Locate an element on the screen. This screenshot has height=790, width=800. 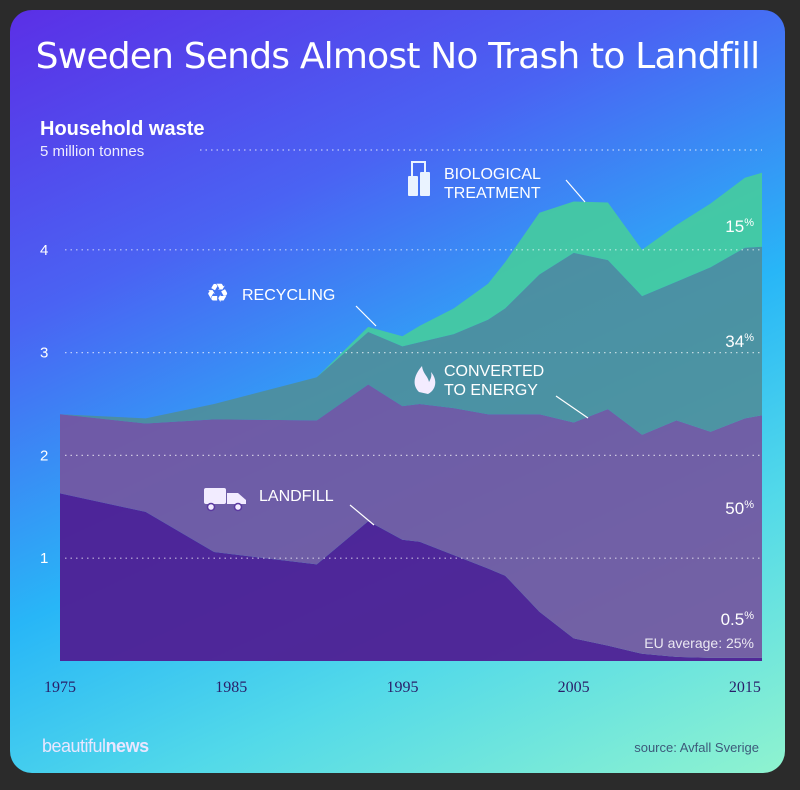
recycle-icon: ♻ is located at coordinates (217, 293).